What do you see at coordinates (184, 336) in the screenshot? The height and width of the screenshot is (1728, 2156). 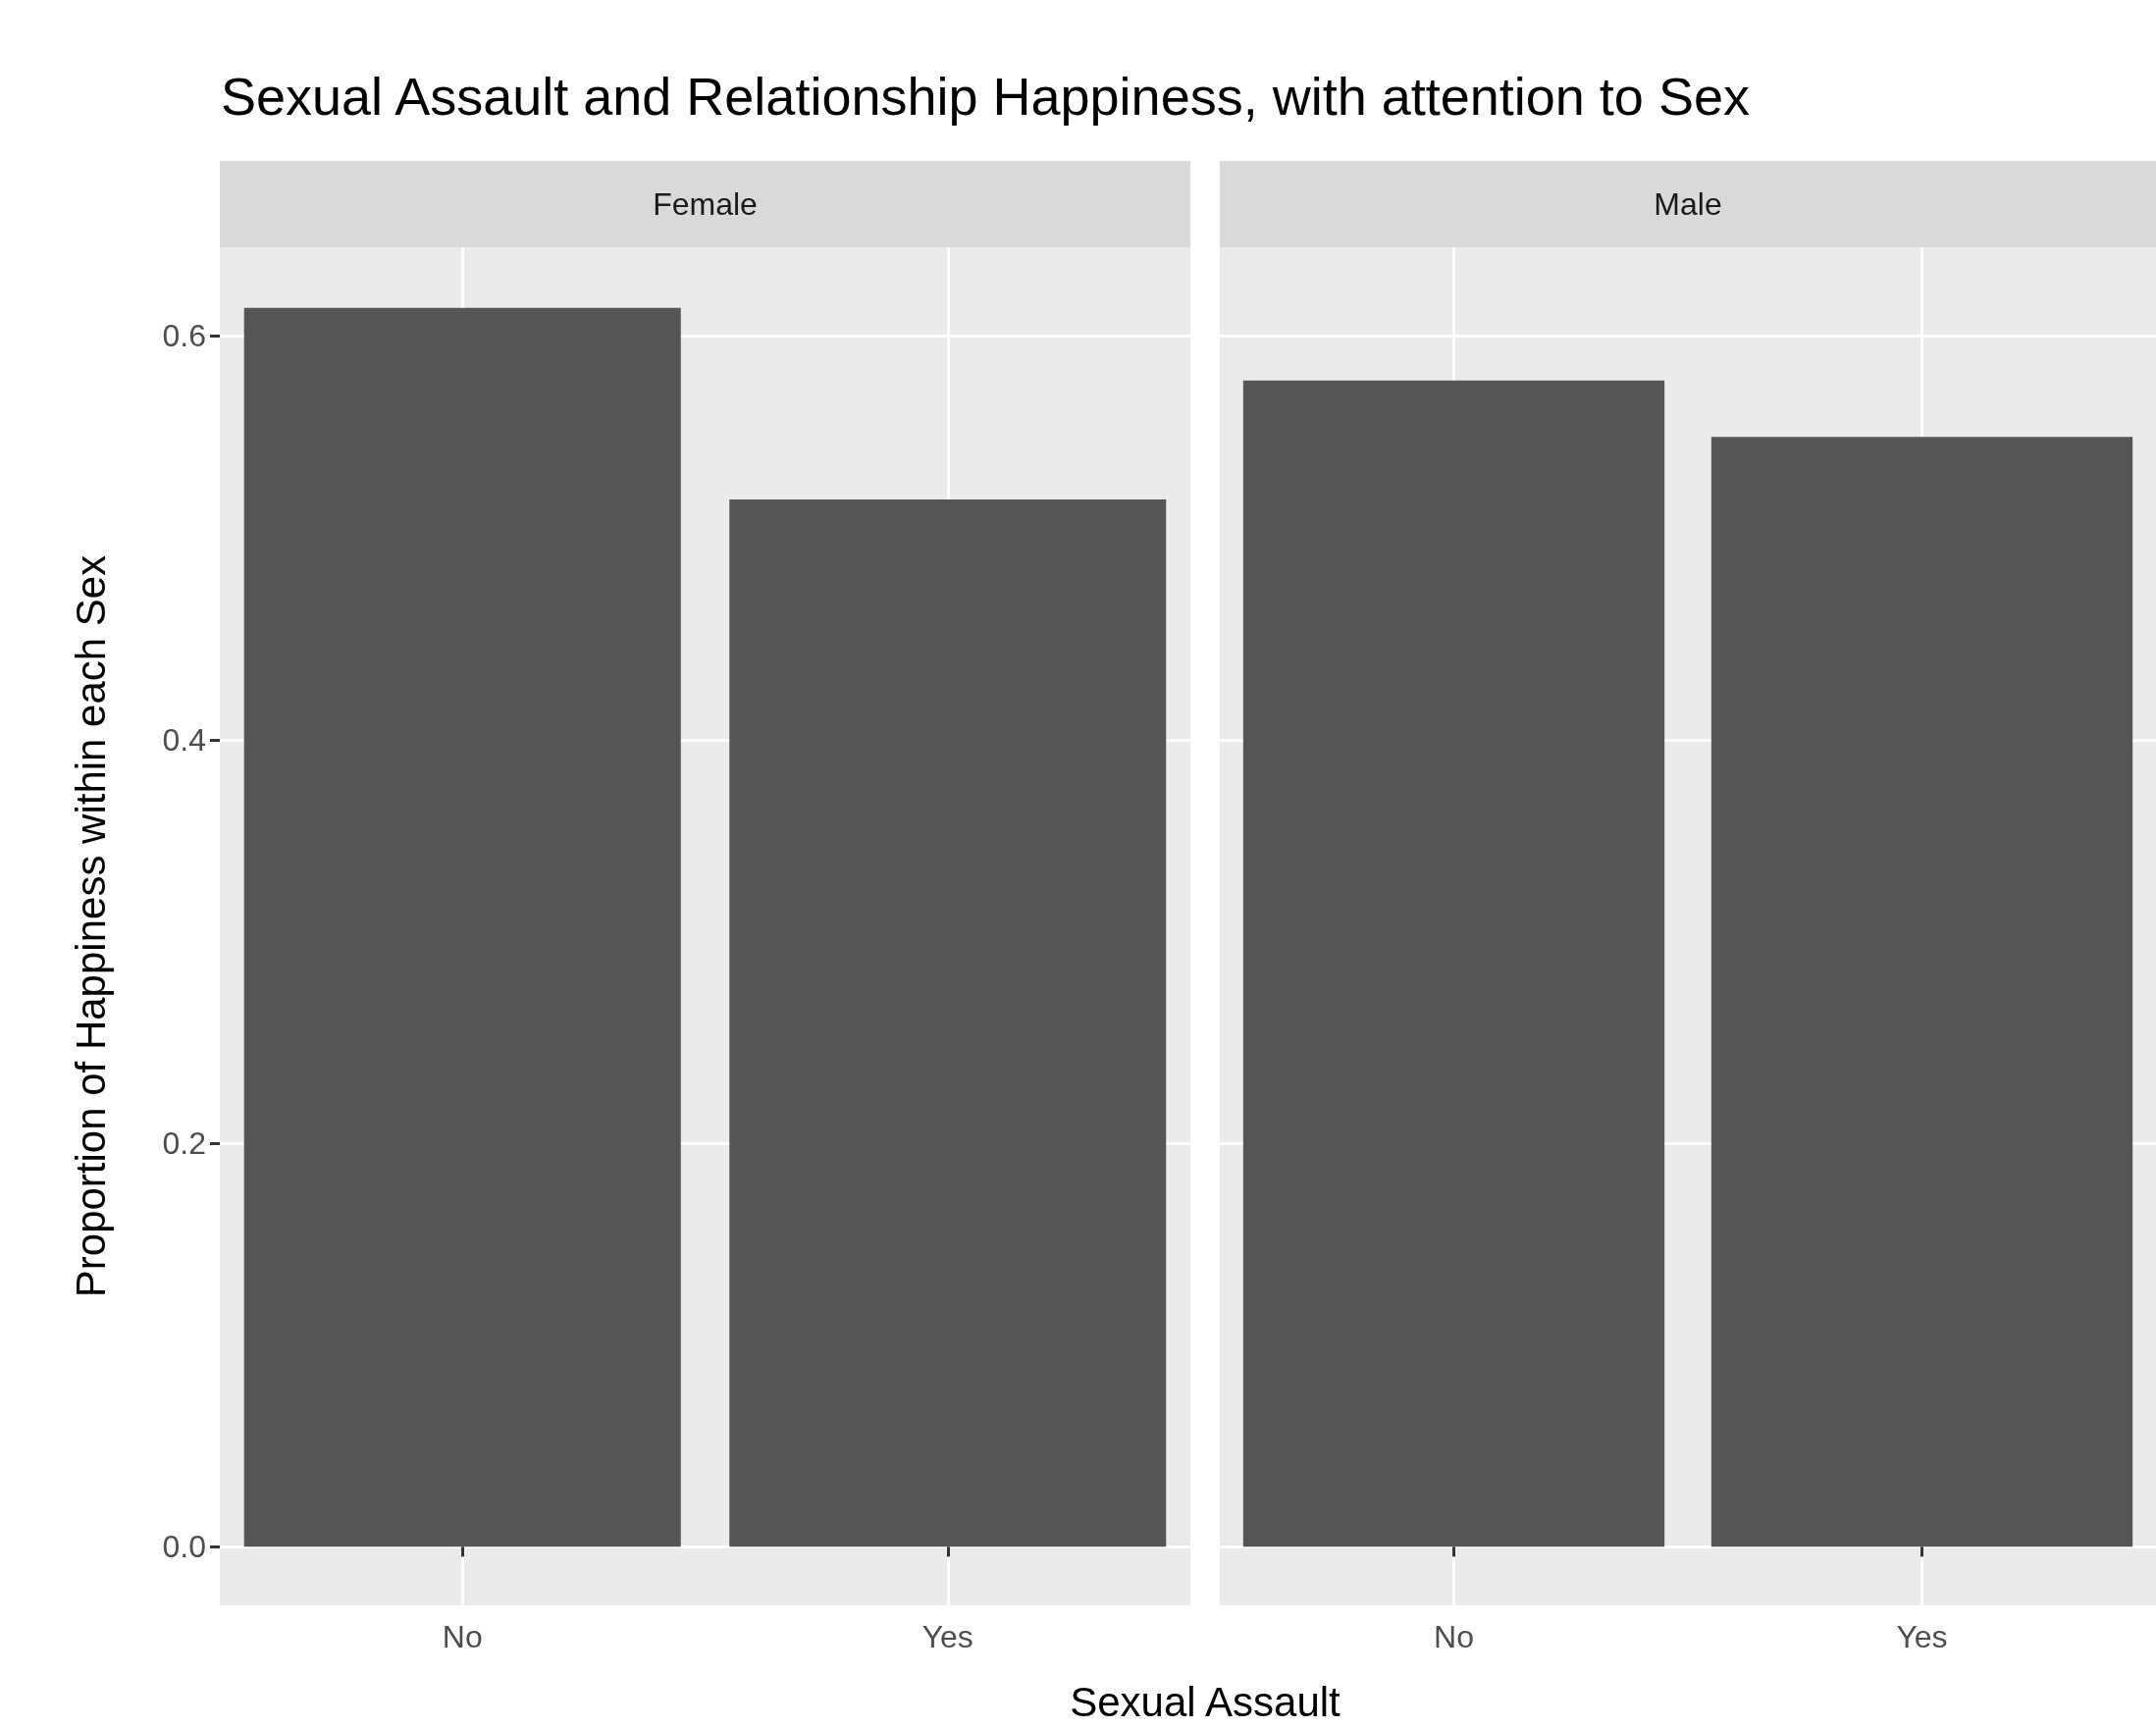 I see `y-tick-label: 0.6` at bounding box center [184, 336].